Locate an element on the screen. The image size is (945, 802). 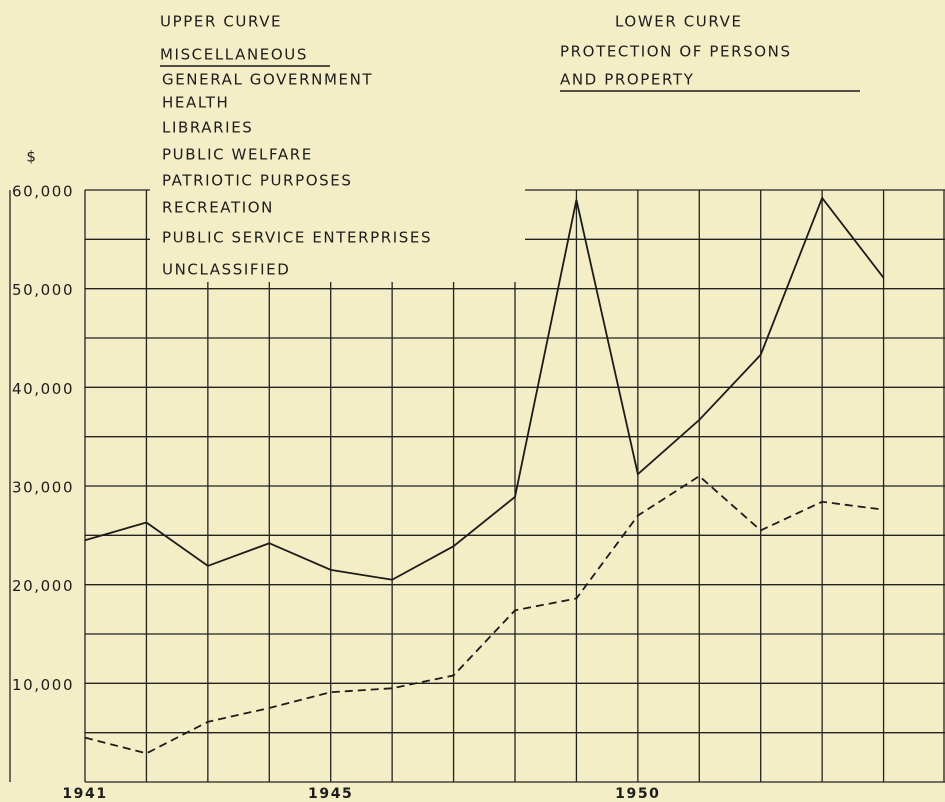
legend-title: MISCELLANEOUS is located at coordinates (234, 55).